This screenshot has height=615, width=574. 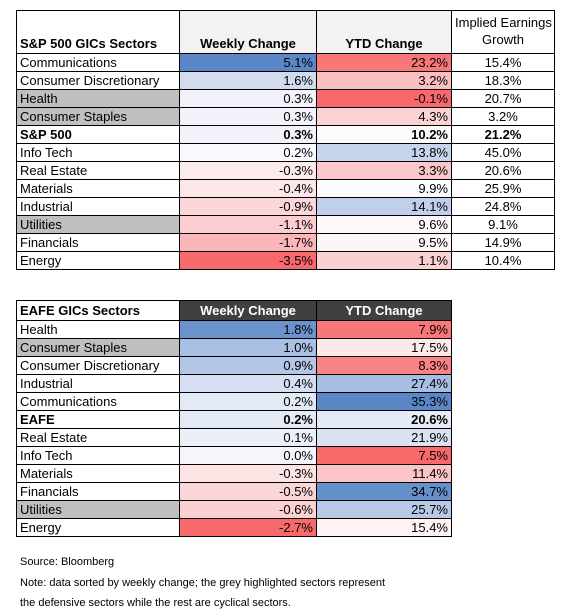 I want to click on eafe-sector-cell: Utilities, so click(x=98, y=509).